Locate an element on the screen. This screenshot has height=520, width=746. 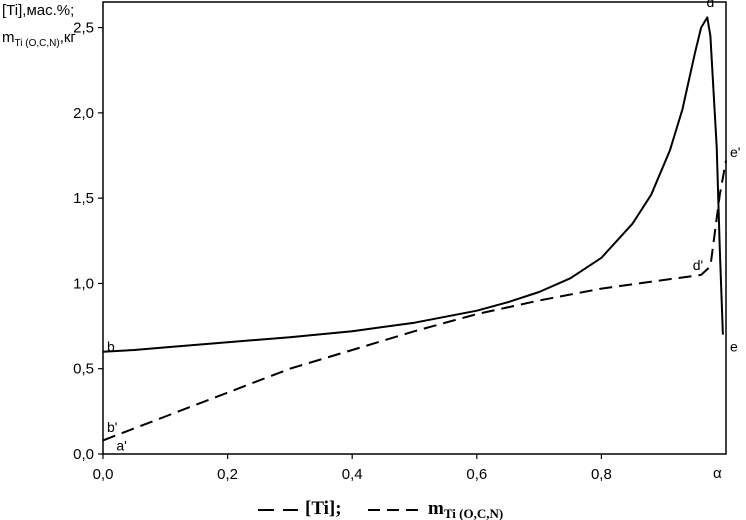
y-tick-label: 0,5 is located at coordinates (83, 369).